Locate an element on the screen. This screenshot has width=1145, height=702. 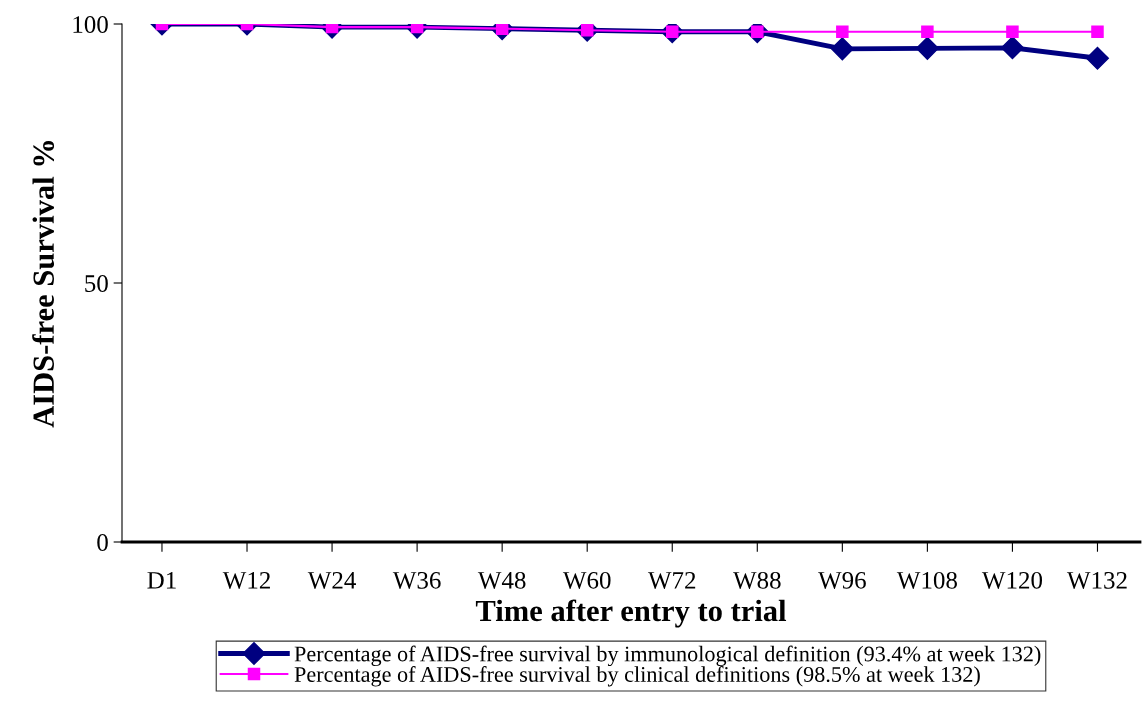
x-axis-title: Time after entry to trial is located at coordinates (631, 613).